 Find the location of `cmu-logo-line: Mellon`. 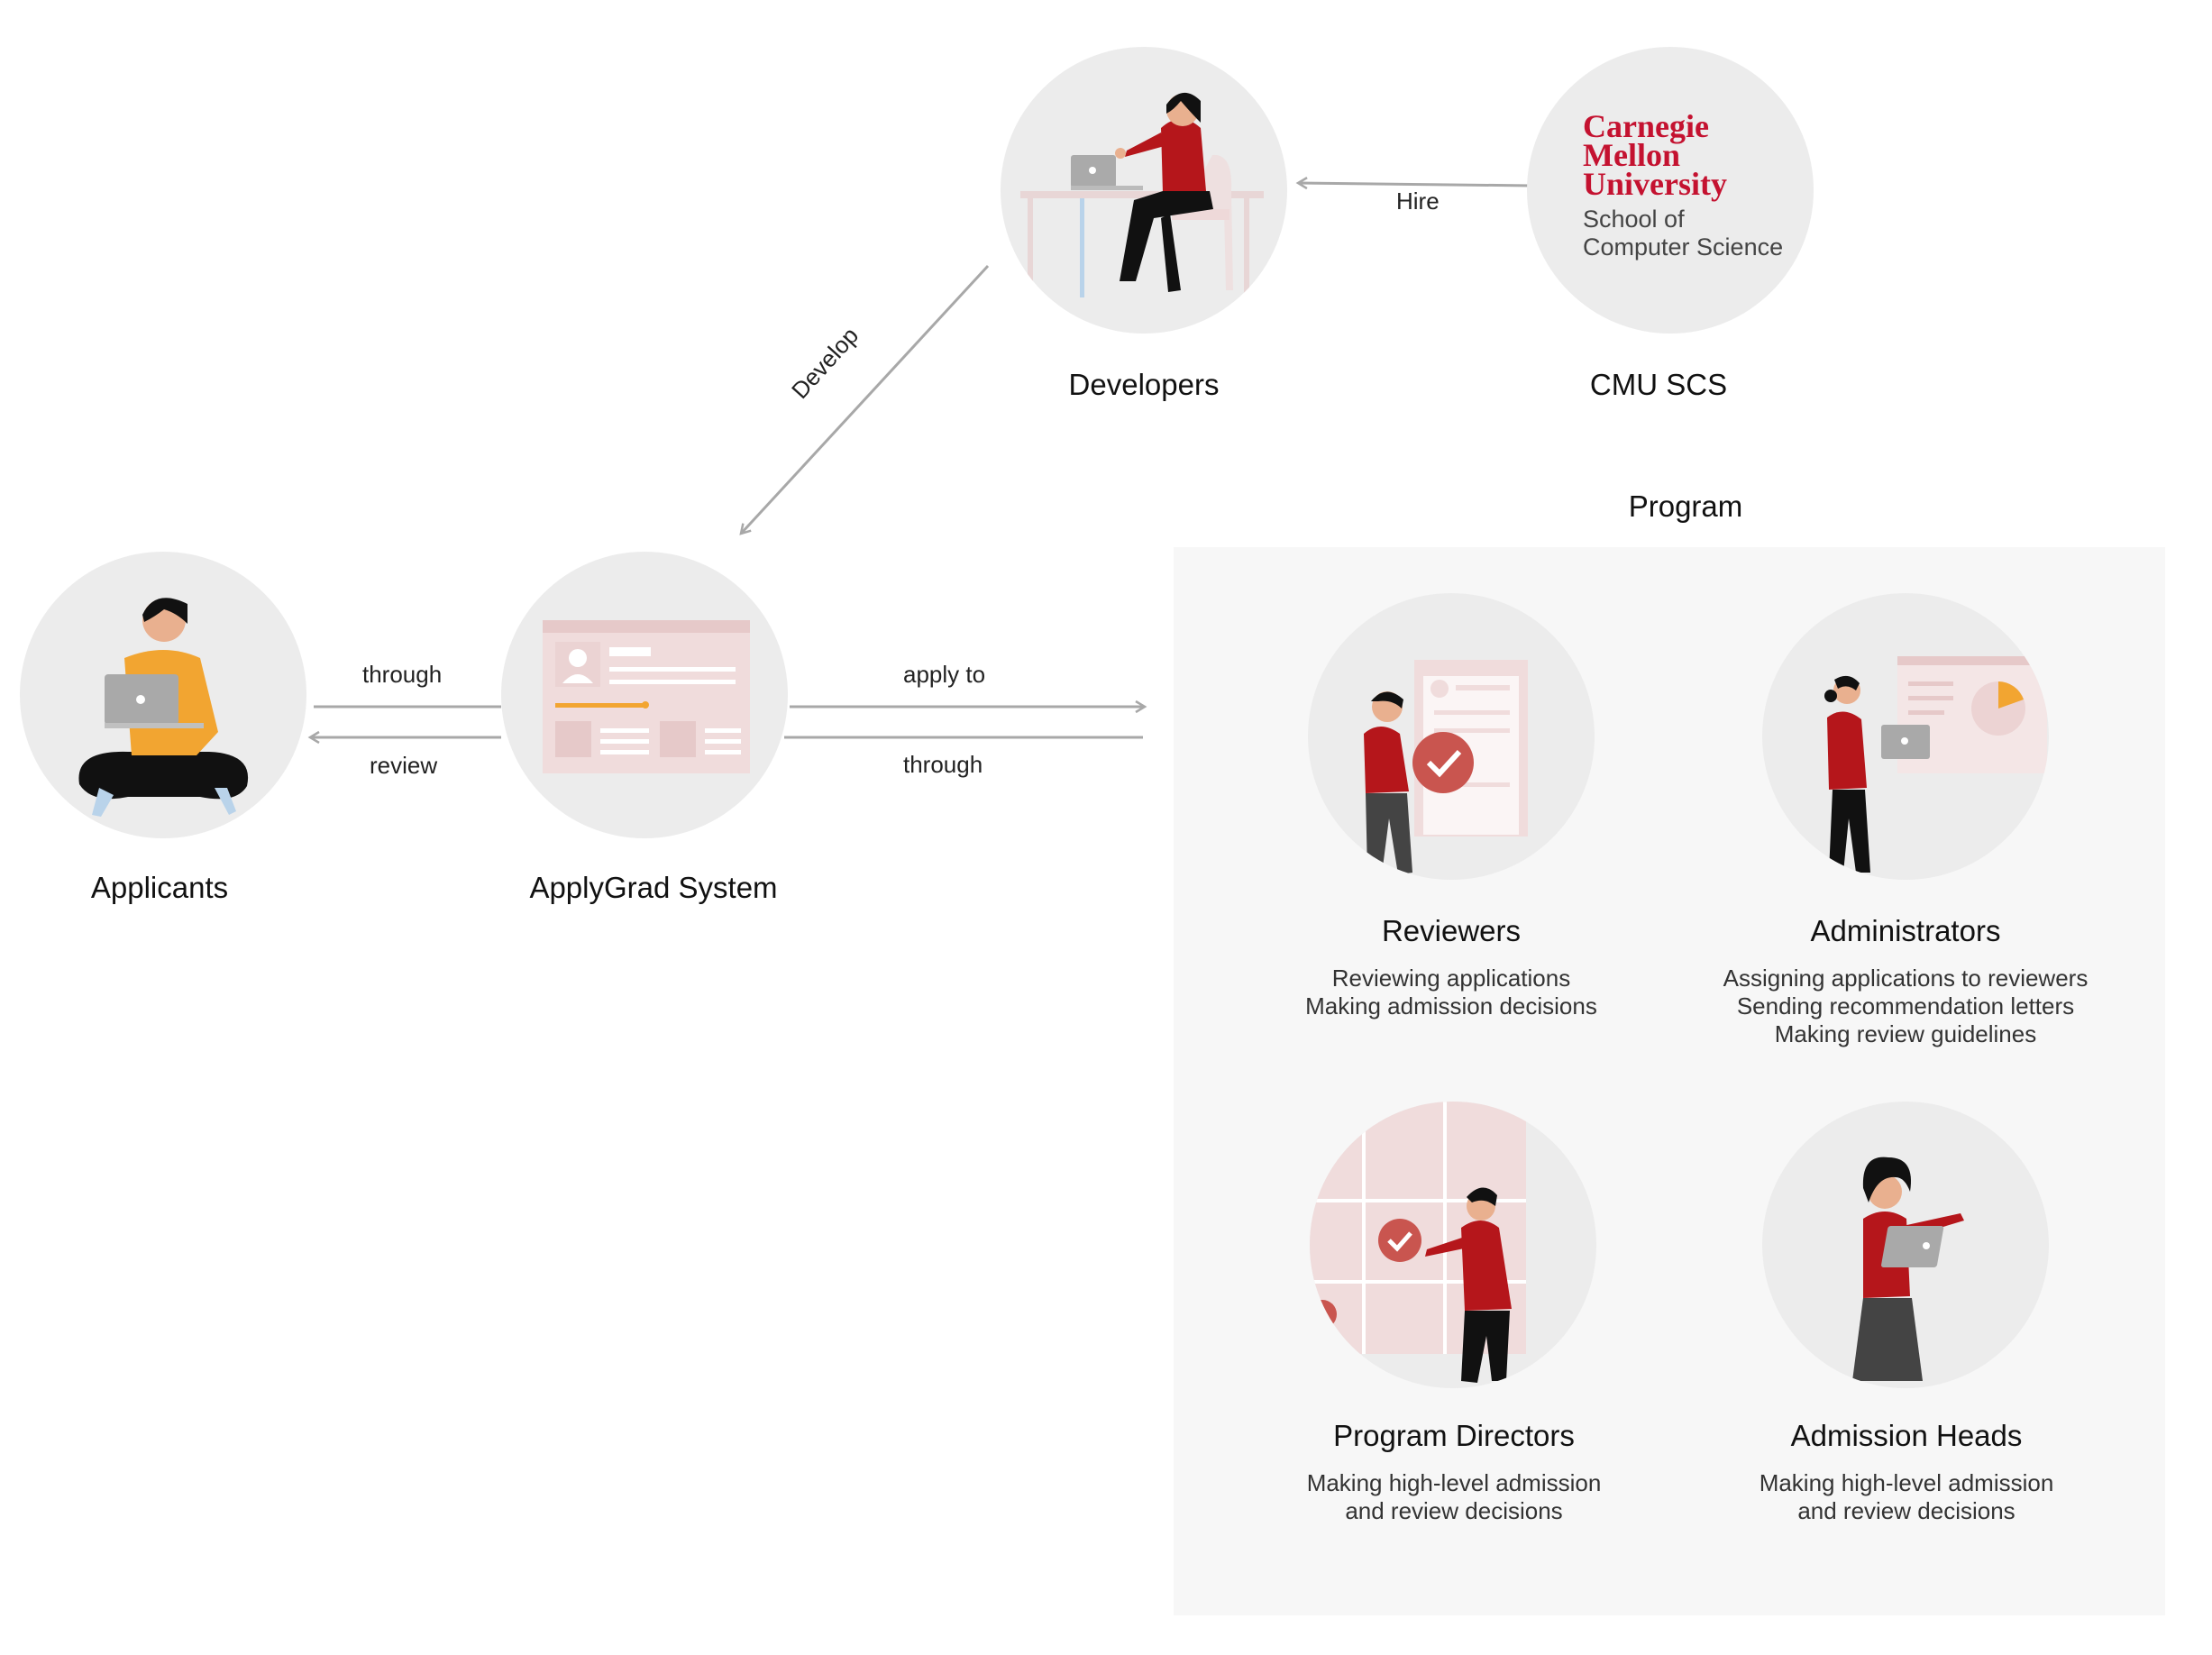

cmu-logo-line: Mellon is located at coordinates (1631, 155).